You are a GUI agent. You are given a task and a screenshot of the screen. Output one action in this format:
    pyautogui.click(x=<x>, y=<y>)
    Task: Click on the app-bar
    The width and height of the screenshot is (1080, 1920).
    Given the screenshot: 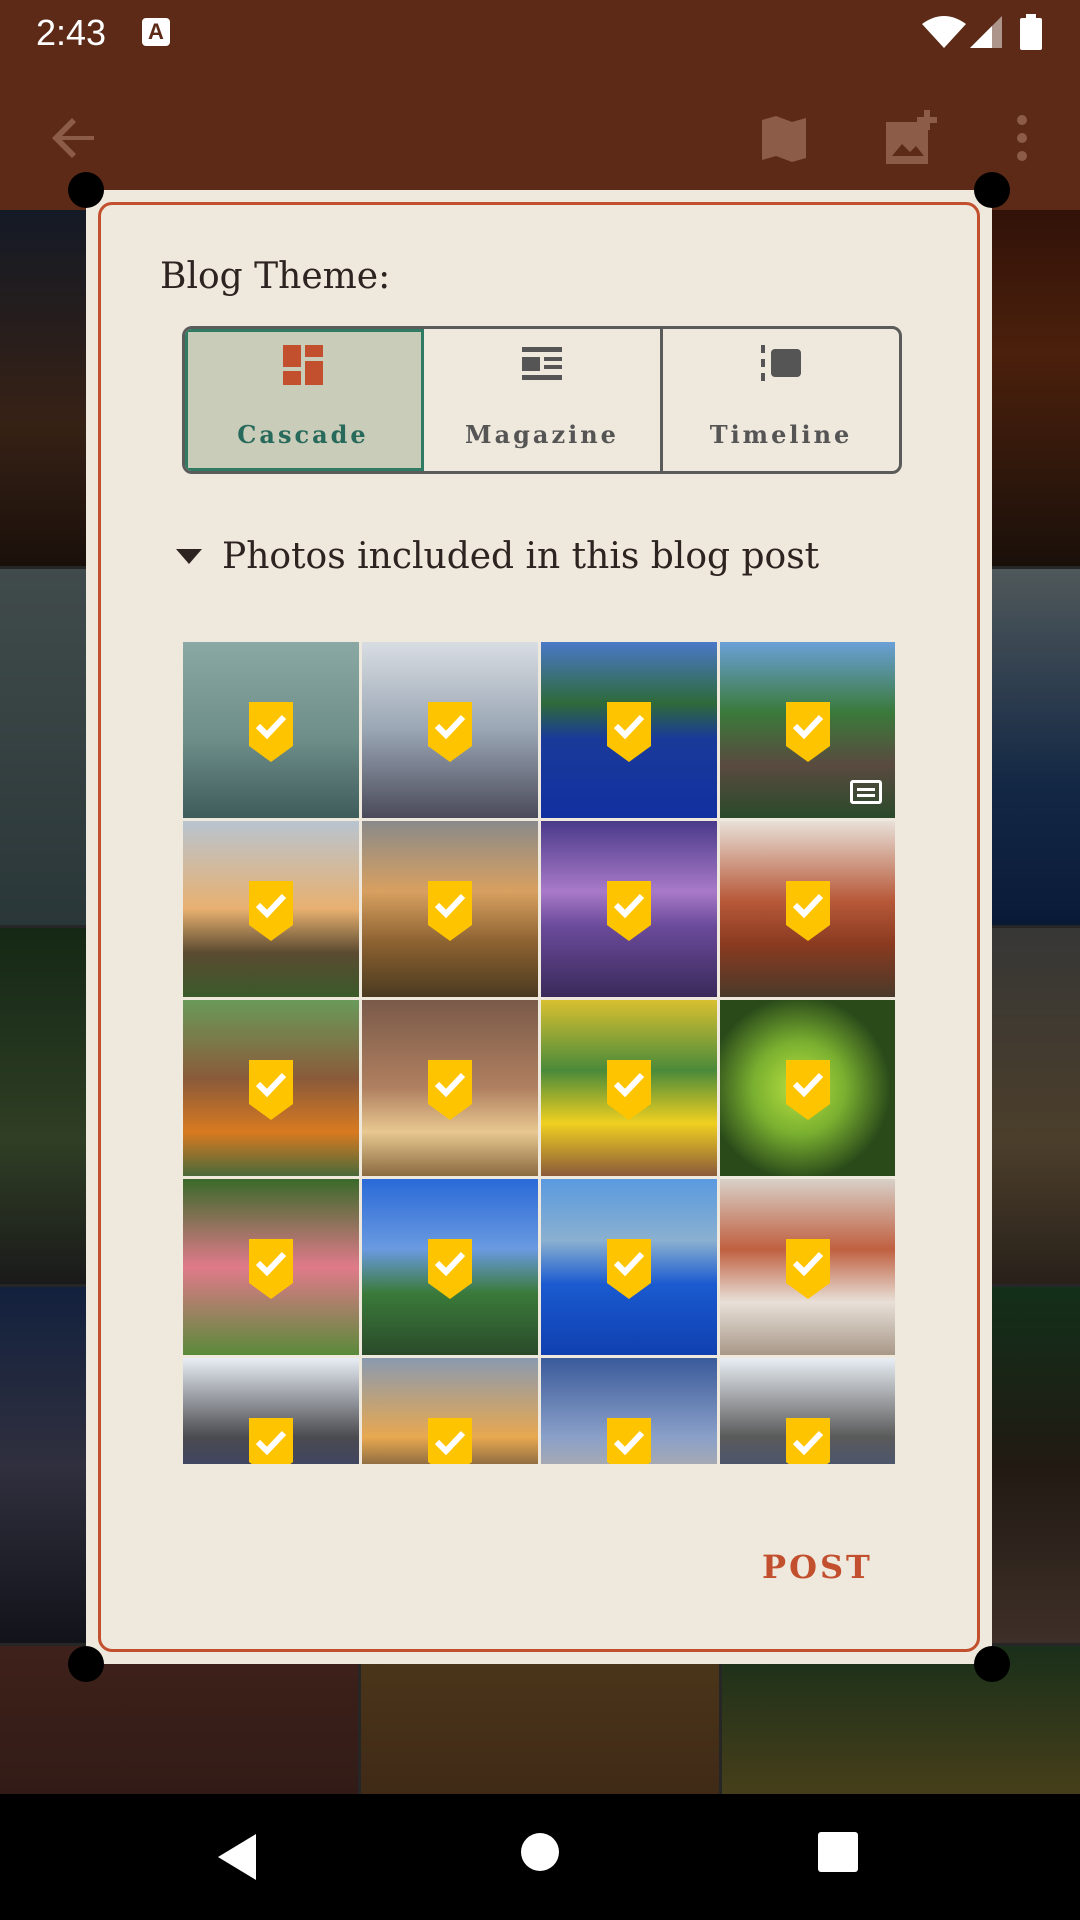 What is the action you would take?
    pyautogui.click(x=540, y=138)
    